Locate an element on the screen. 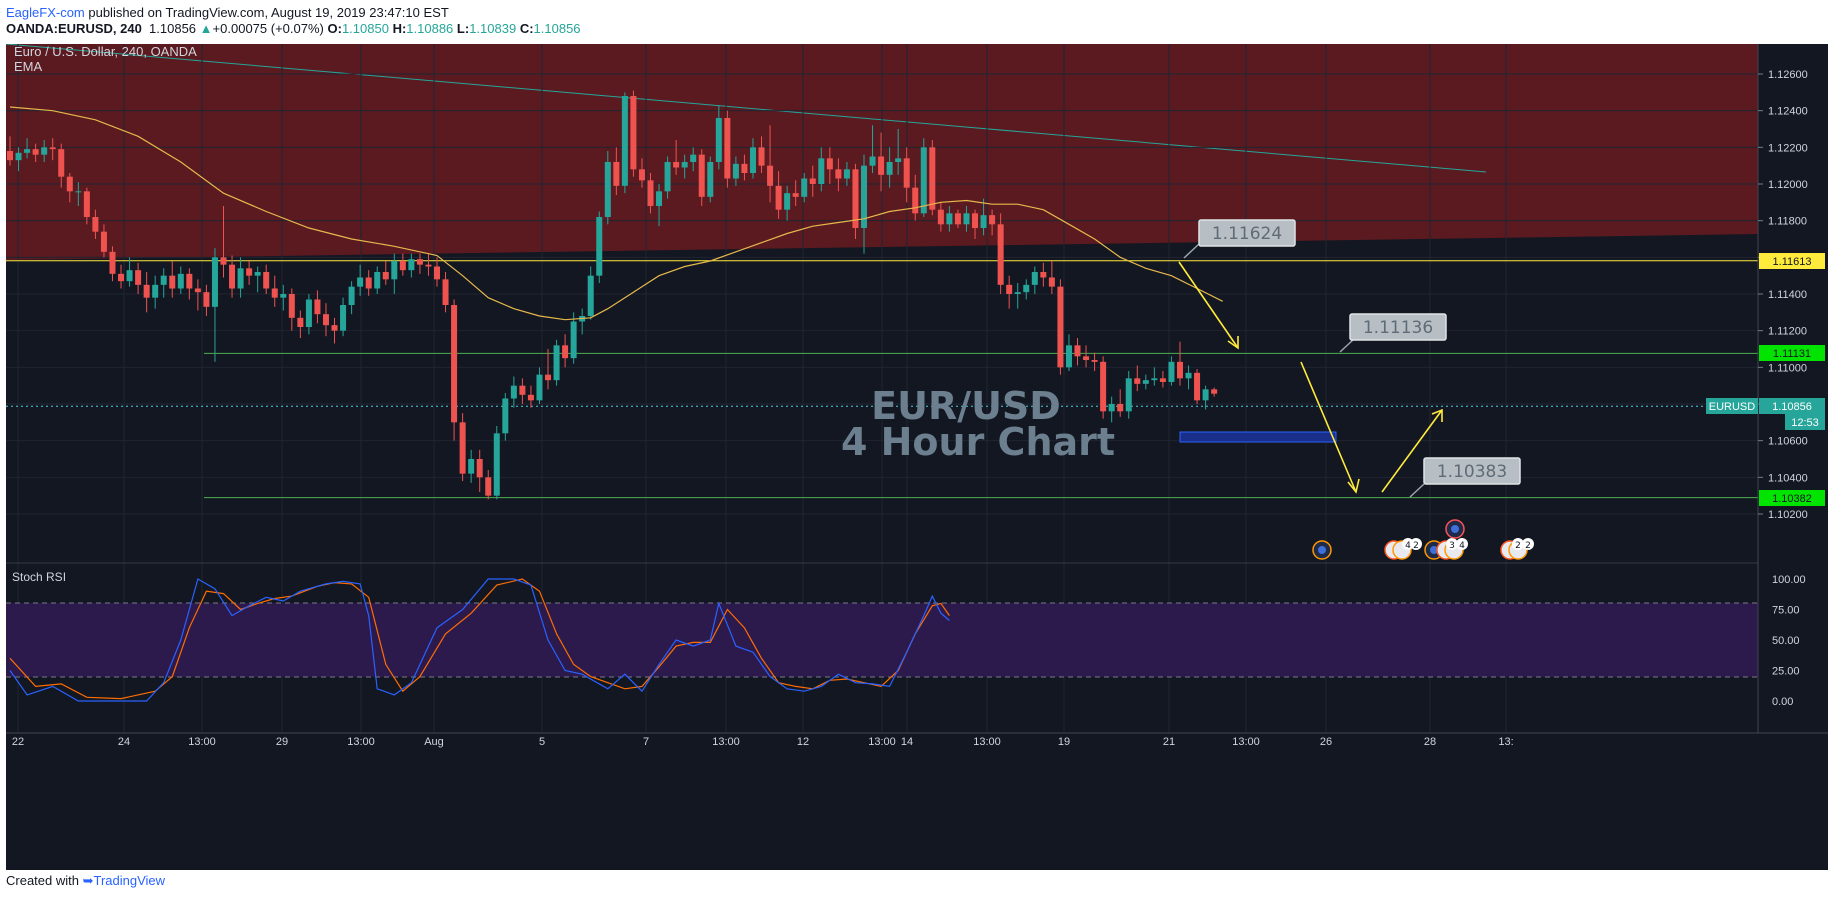 The image size is (1828, 898). stoch-k-line is located at coordinates (479, 640).